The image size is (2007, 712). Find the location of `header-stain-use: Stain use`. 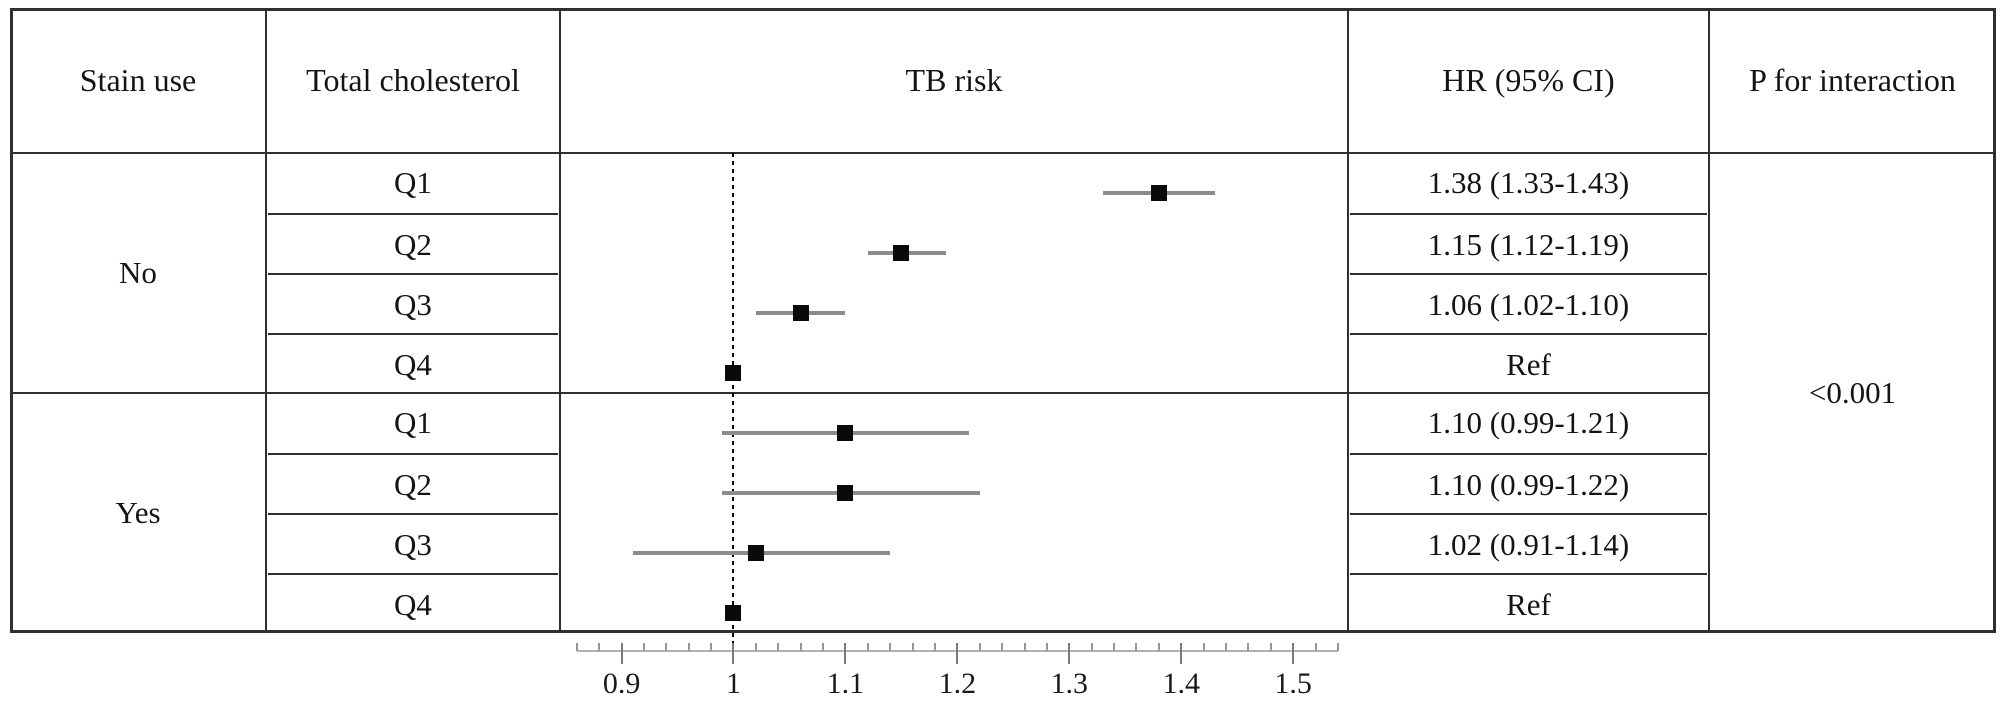

header-stain-use: Stain use is located at coordinates (138, 80).